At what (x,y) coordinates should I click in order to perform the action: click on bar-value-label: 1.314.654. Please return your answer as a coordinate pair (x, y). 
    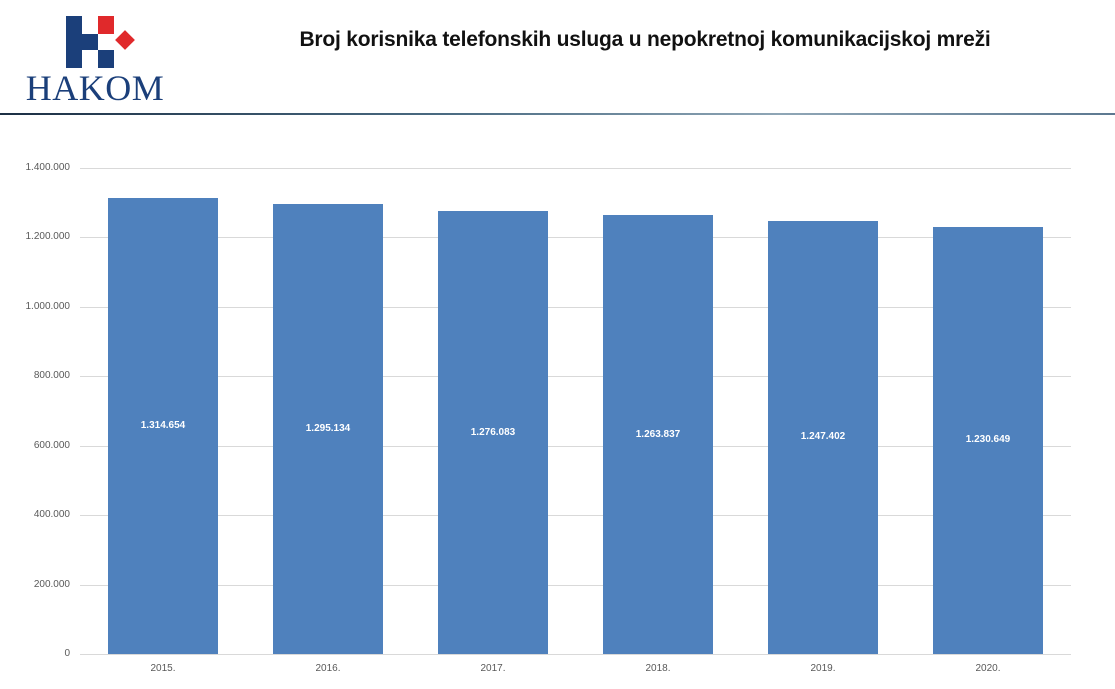
    Looking at the image, I should click on (163, 425).